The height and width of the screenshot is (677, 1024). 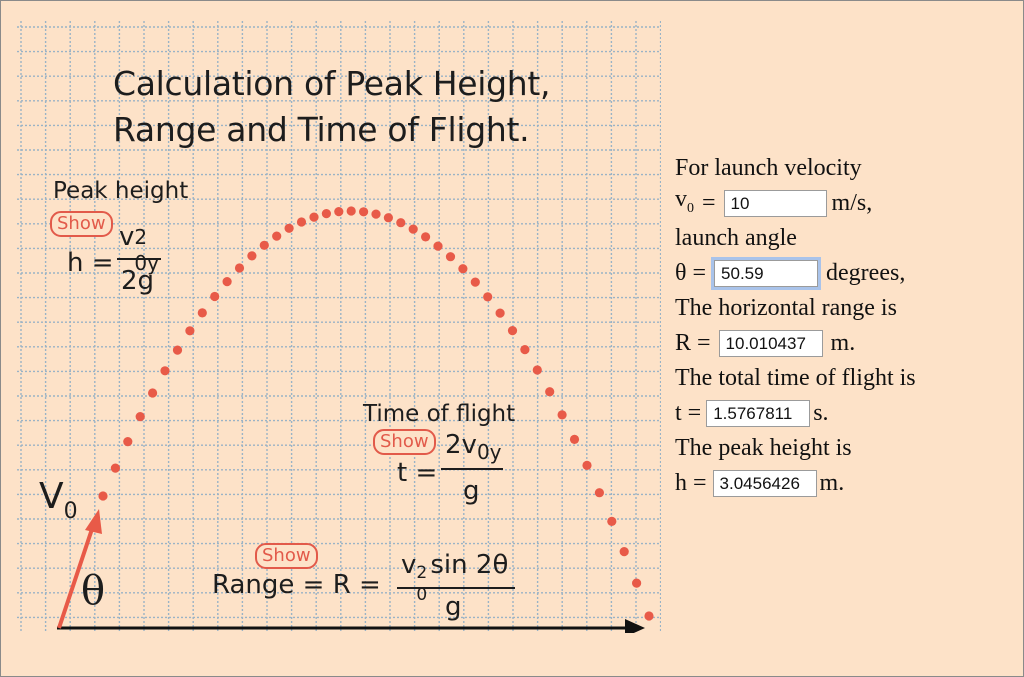 What do you see at coordinates (453, 607) in the screenshot?
I see `range-formula-denominator: g` at bounding box center [453, 607].